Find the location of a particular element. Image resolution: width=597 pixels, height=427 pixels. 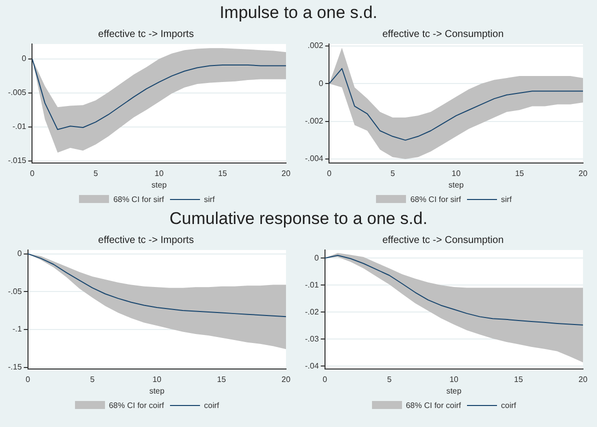

text: Impulse to a one s.d. is located at coordinates (298, 13).